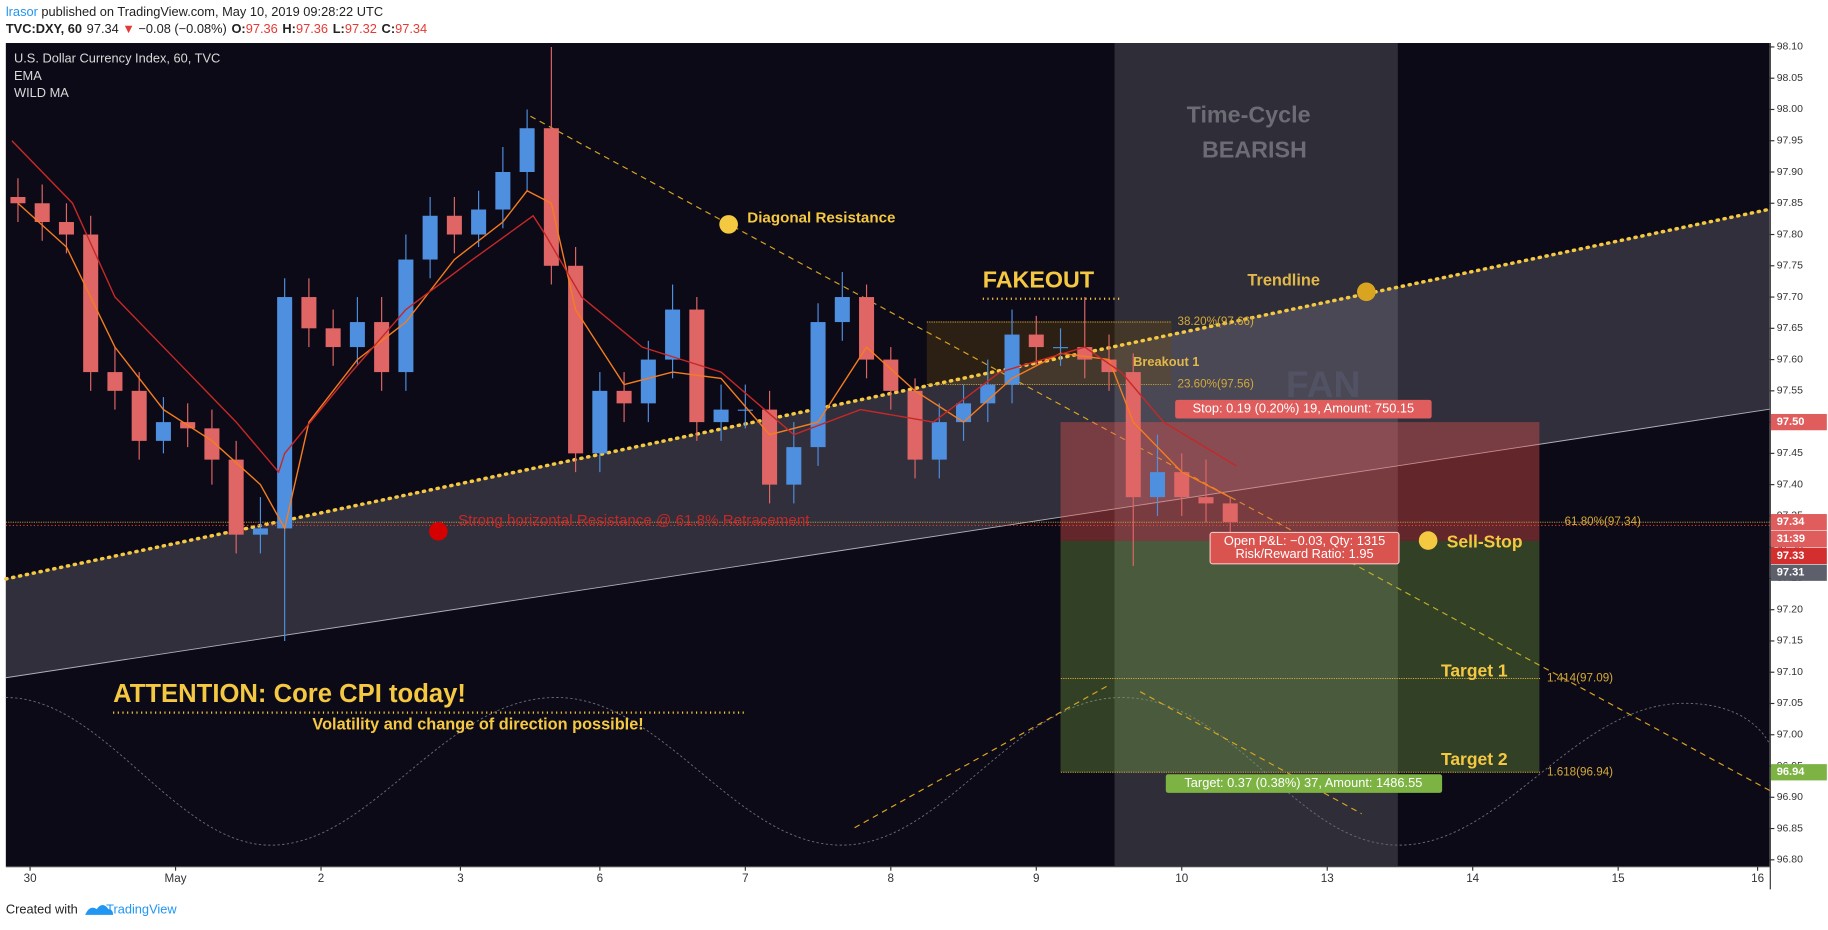 The width and height of the screenshot is (1828, 930). What do you see at coordinates (22, 11) in the screenshot?
I see `author: lrasor` at bounding box center [22, 11].